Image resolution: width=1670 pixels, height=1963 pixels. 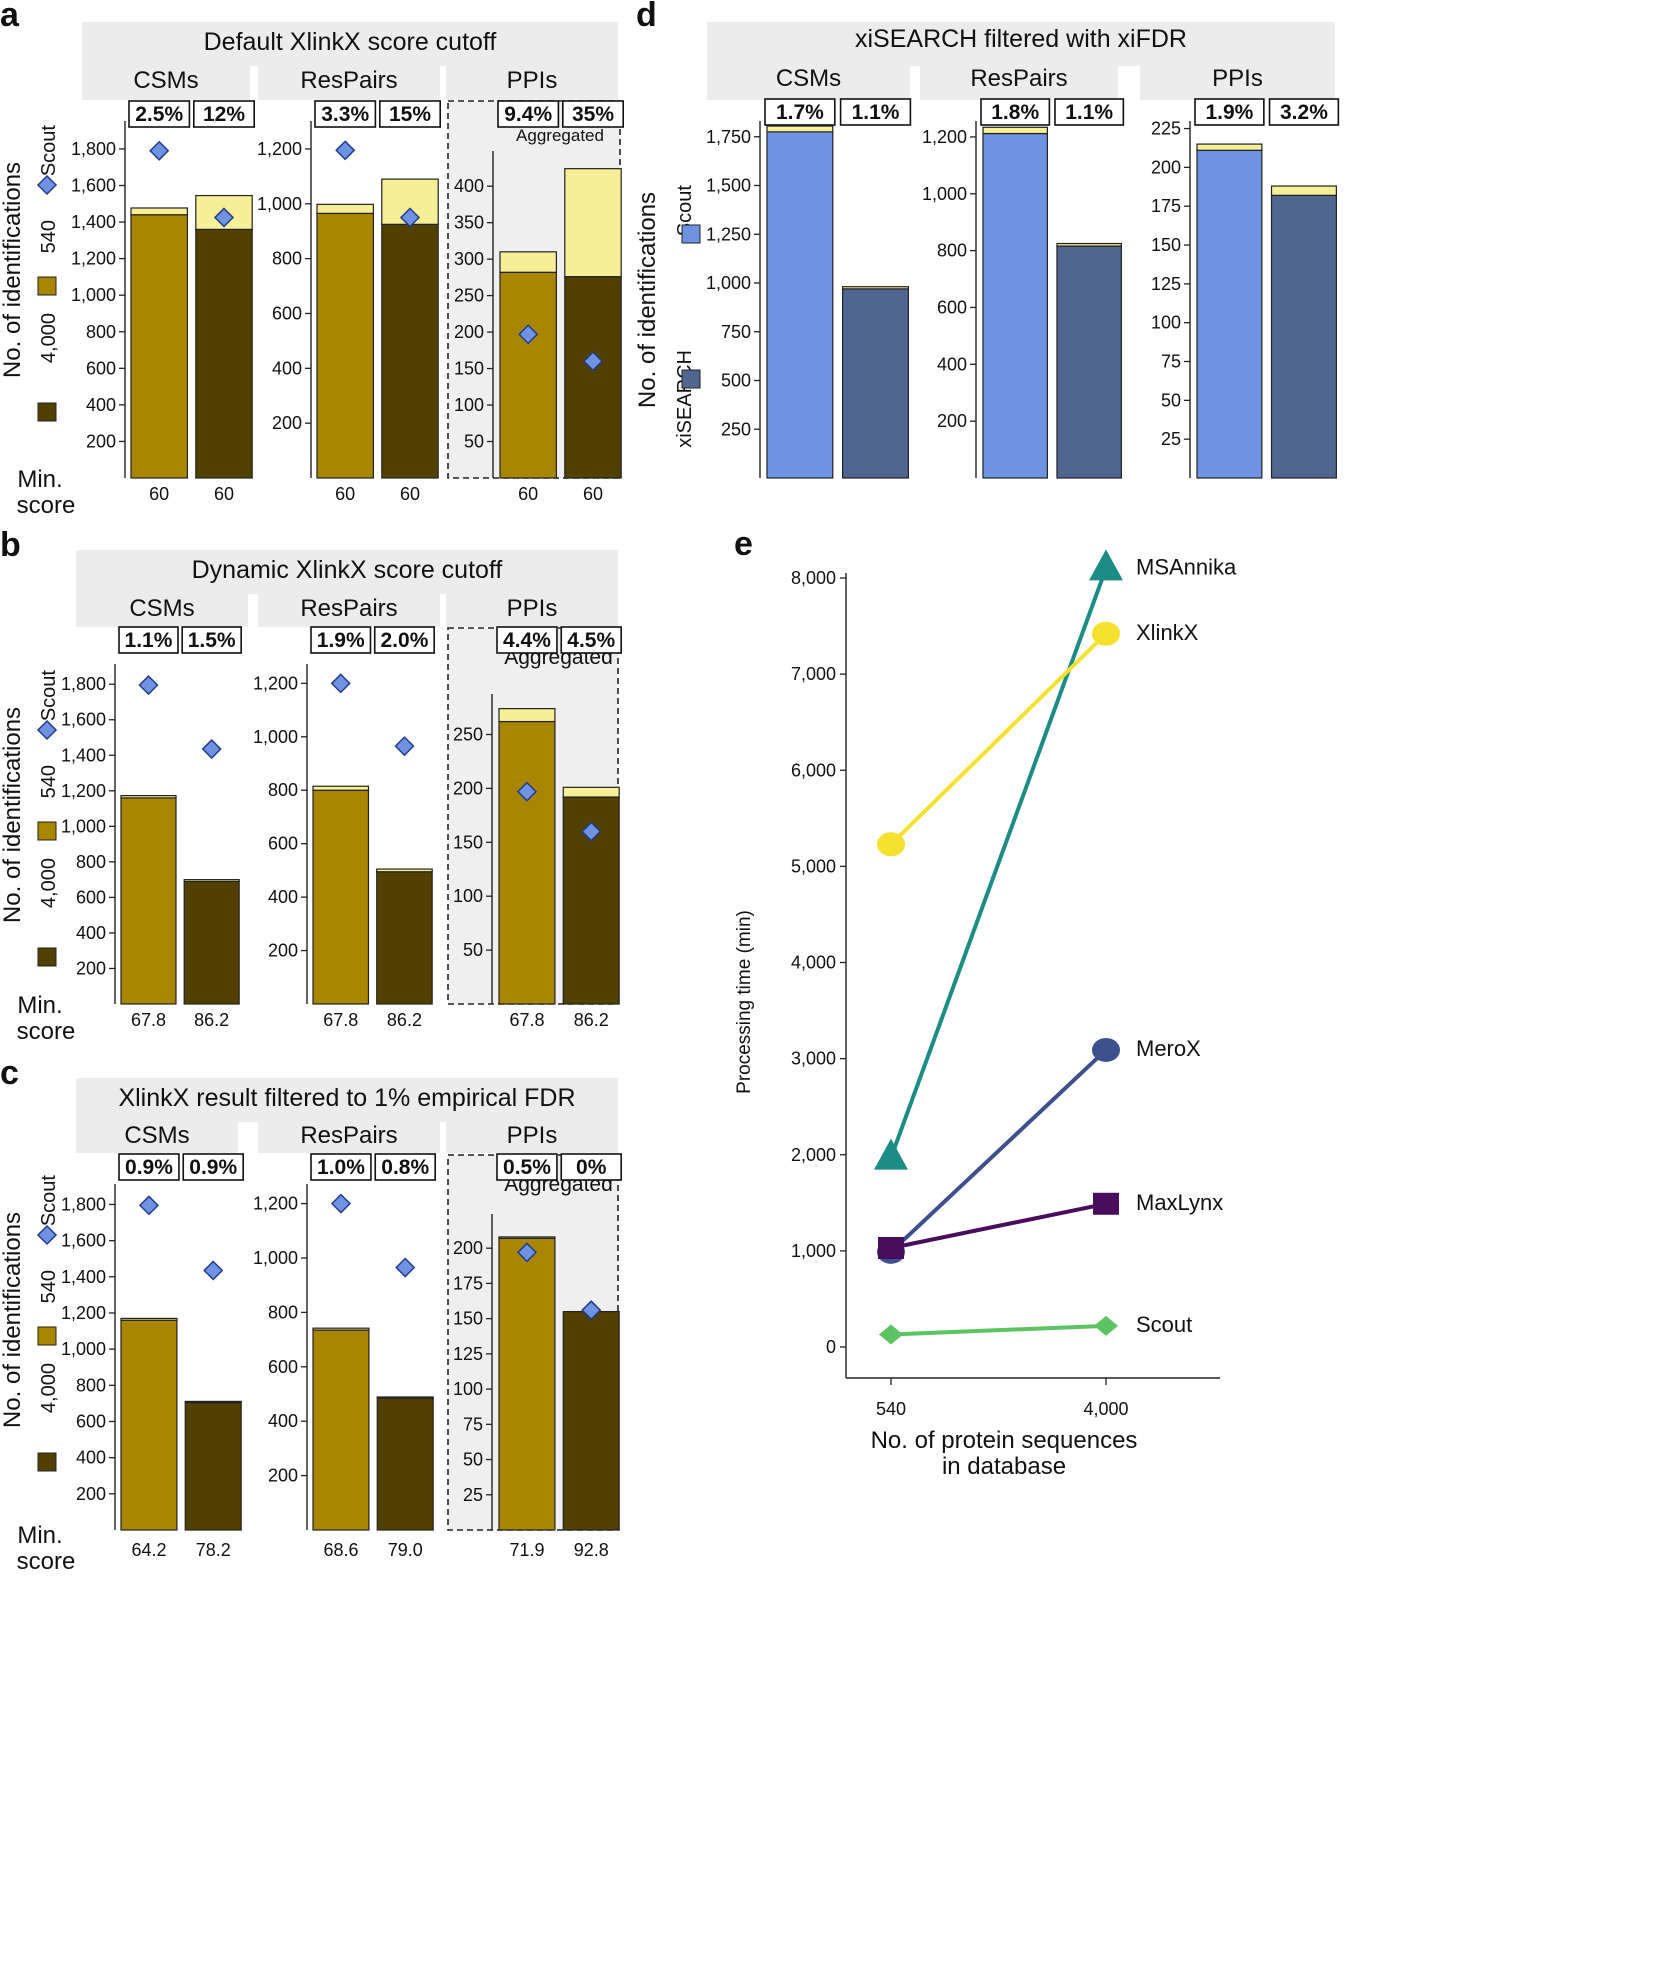 I want to click on panel-c-respairs-bar-1-extra, so click(x=405, y=1397).